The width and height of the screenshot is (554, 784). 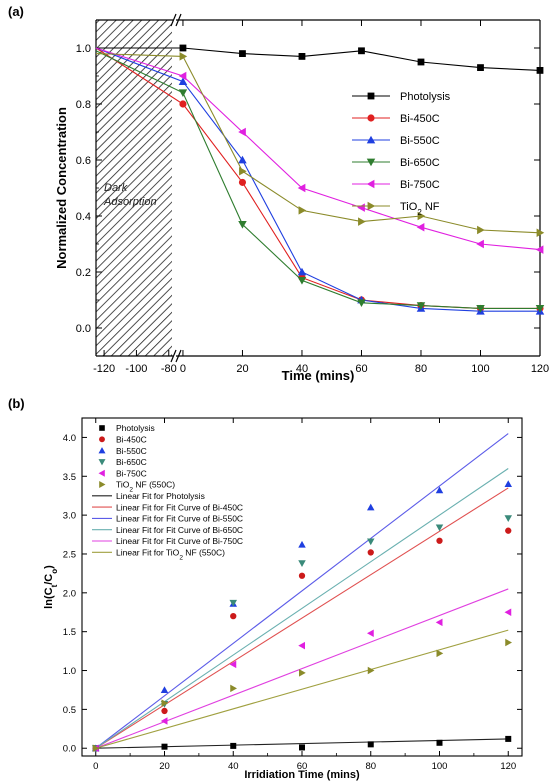 I want to click on y-tick-label: 0.0, so click(x=69, y=749).